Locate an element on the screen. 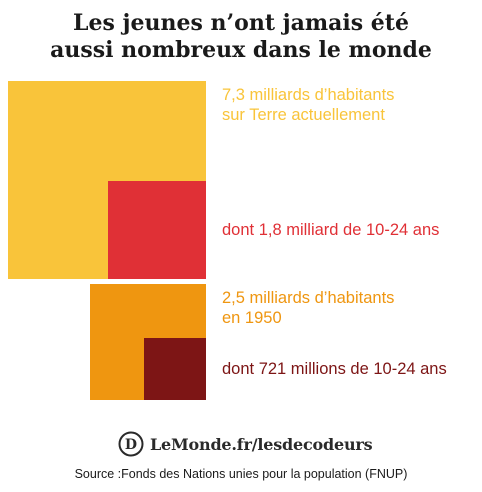 This screenshot has height=492, width=482. brand-text: LeMonde.fr/lesdecodeurs is located at coordinates (261, 444).